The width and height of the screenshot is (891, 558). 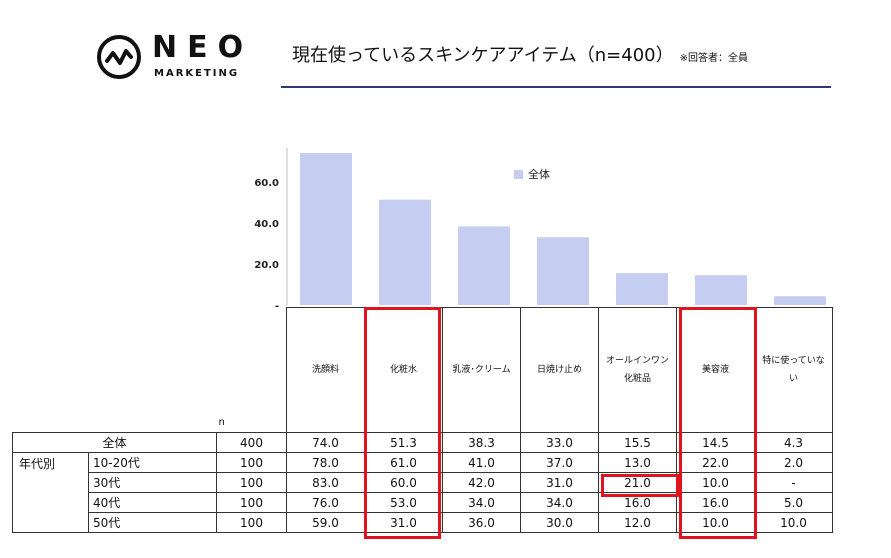 What do you see at coordinates (481, 462) in the screenshot?
I see `cell-value: 41.0` at bounding box center [481, 462].